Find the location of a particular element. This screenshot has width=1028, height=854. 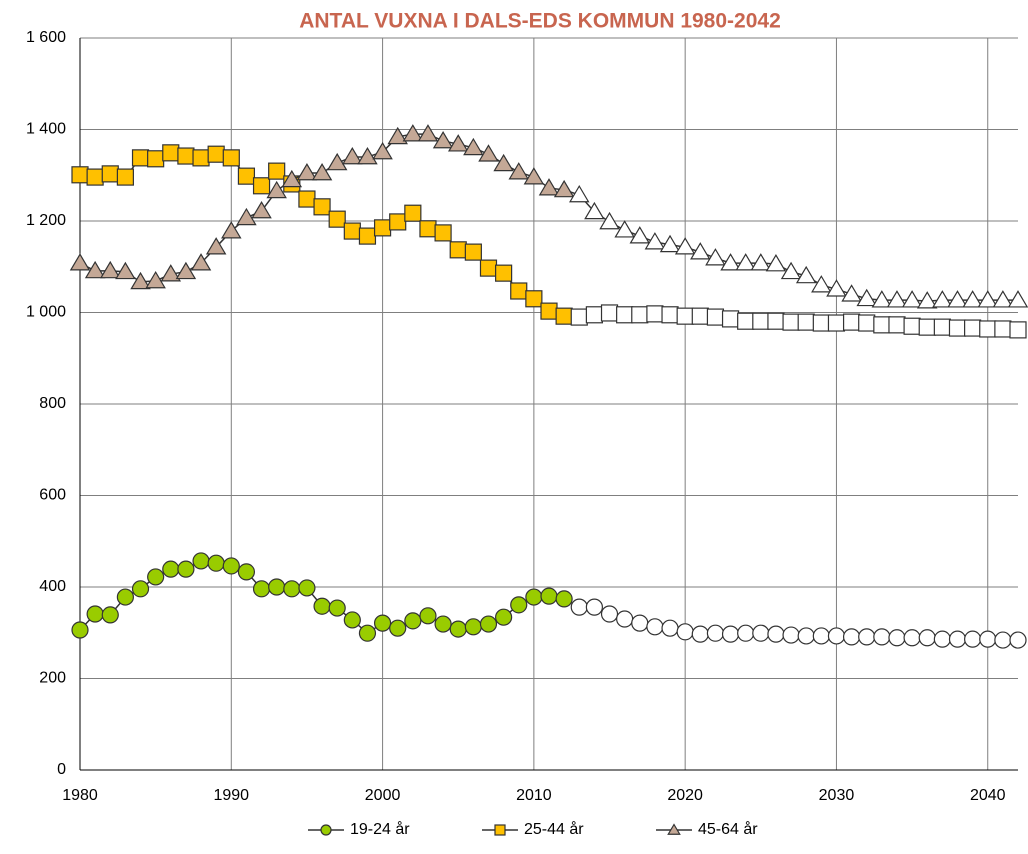

x-tick-label: 1990 is located at coordinates (231, 795).